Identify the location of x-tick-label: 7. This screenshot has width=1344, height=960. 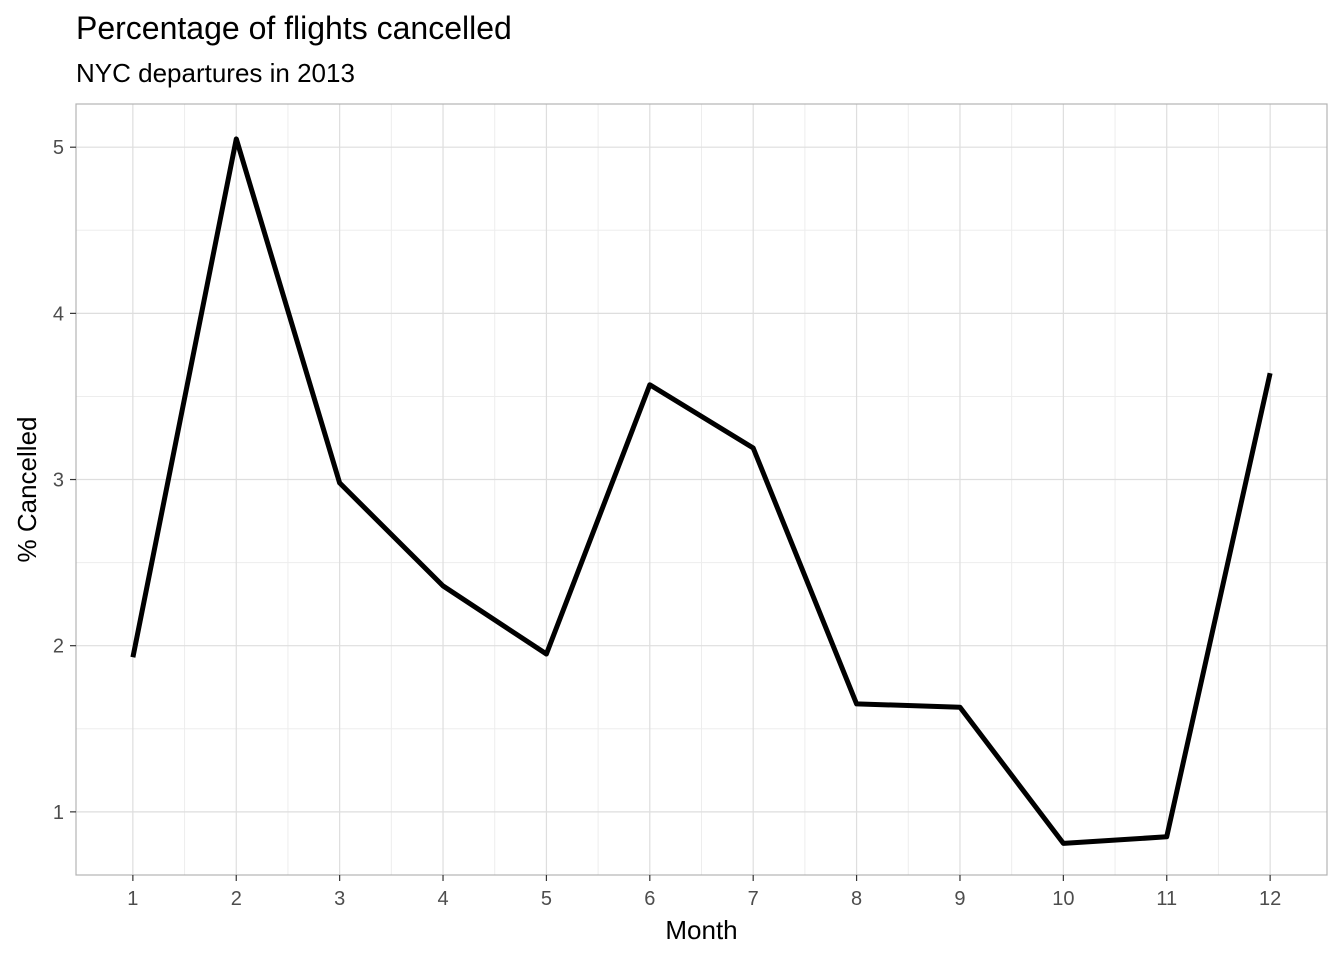
(753, 899).